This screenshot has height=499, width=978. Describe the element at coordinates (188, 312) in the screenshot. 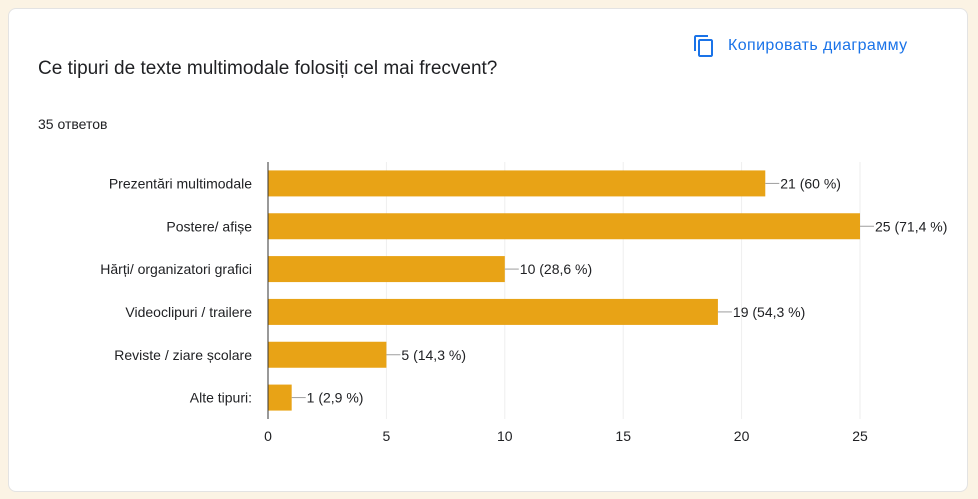

I see `category-label: Videoclipuri / trailere` at that location.